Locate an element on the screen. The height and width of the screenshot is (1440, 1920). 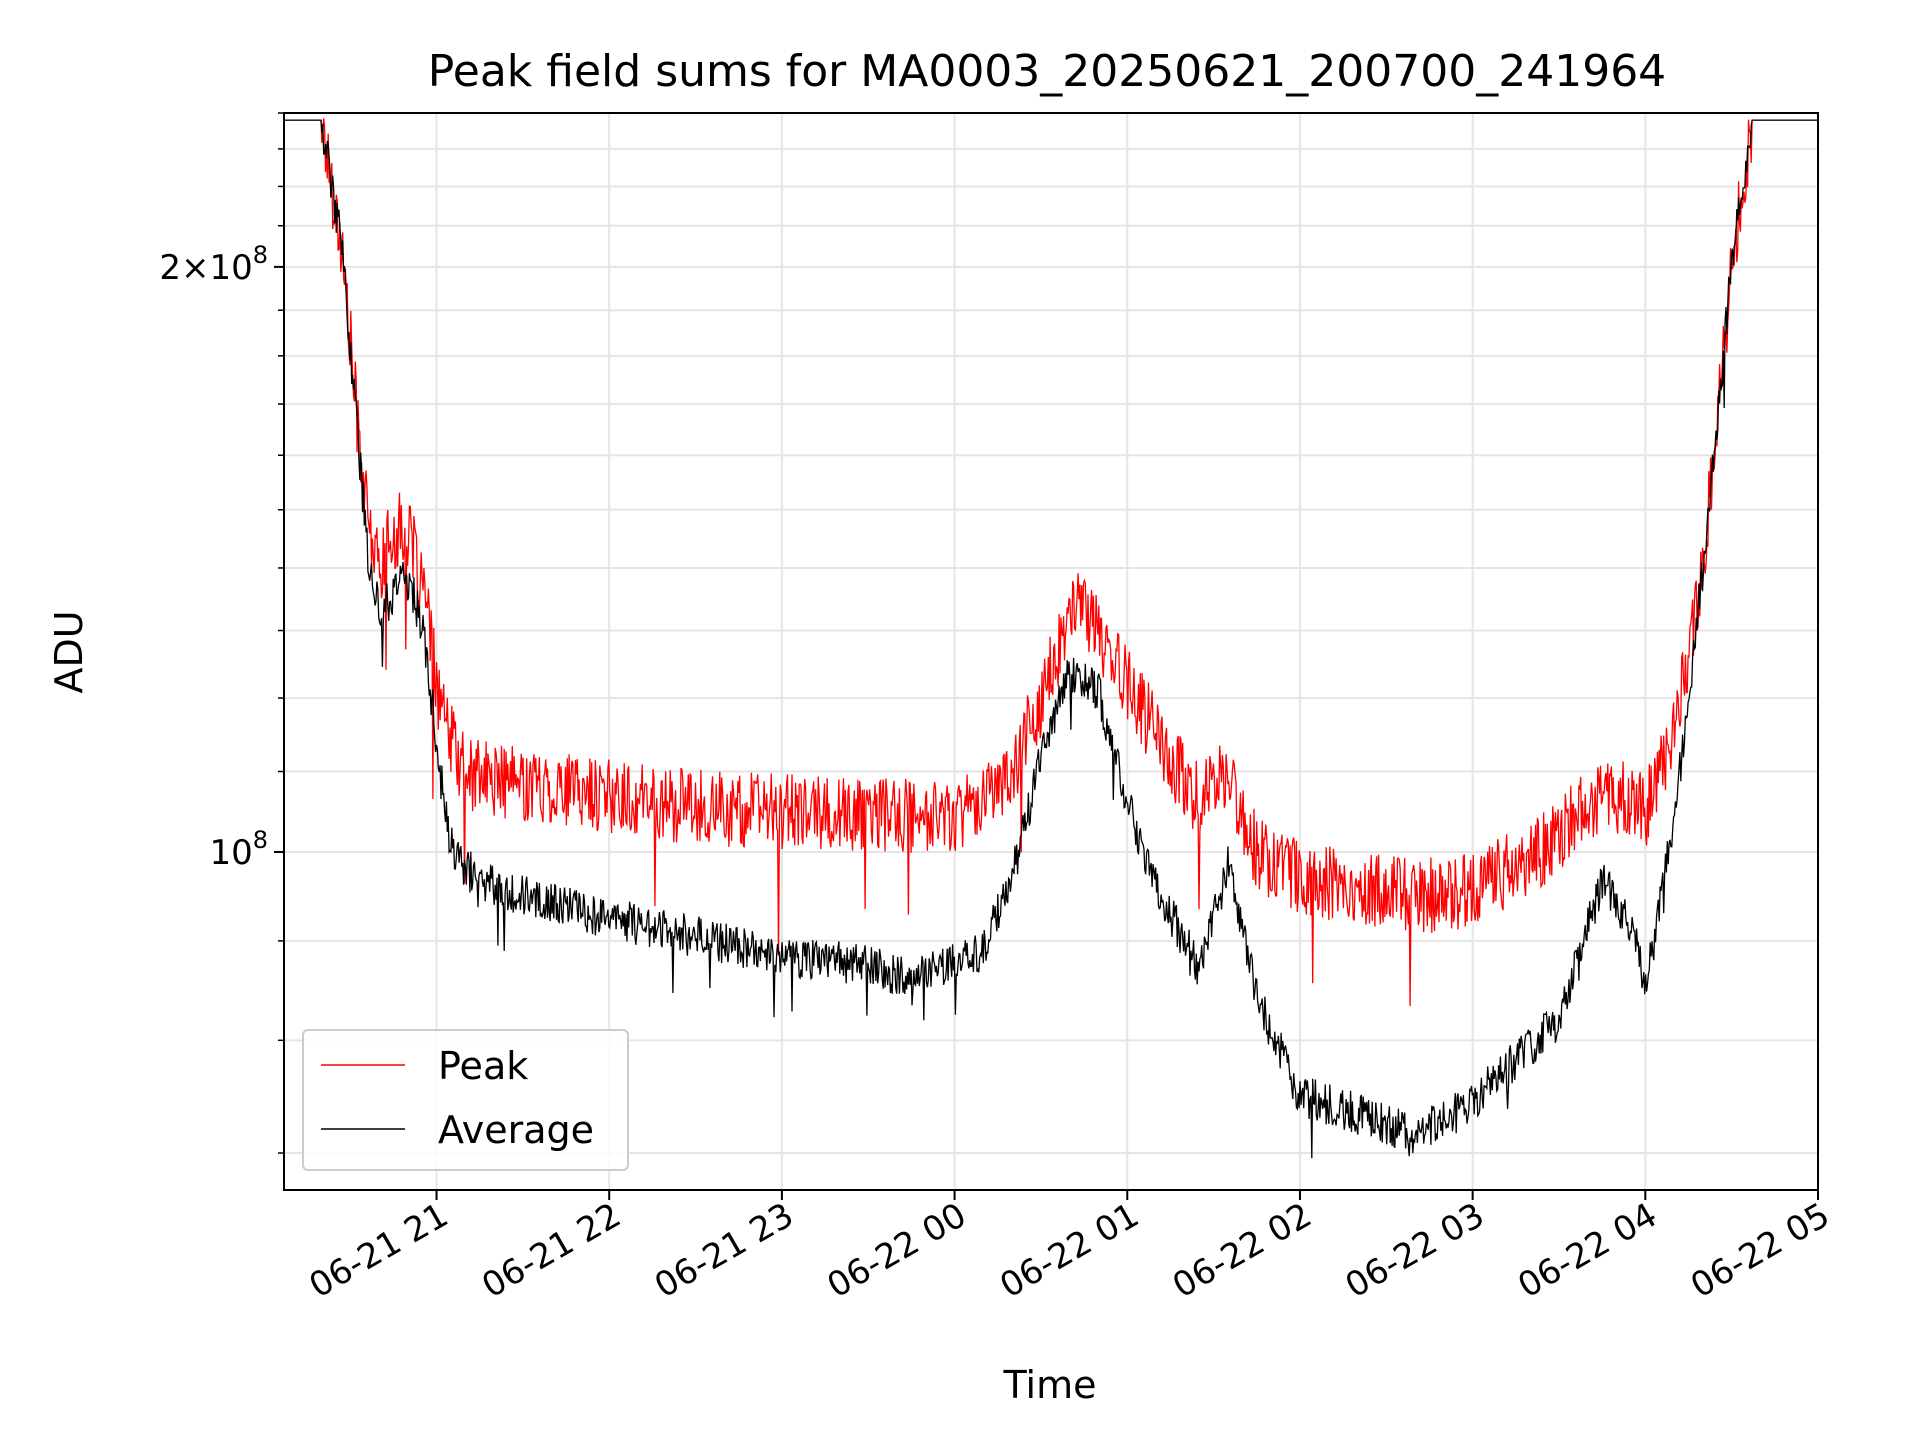
x-tick-label: 06-21 22 is located at coordinates (551, 1250).